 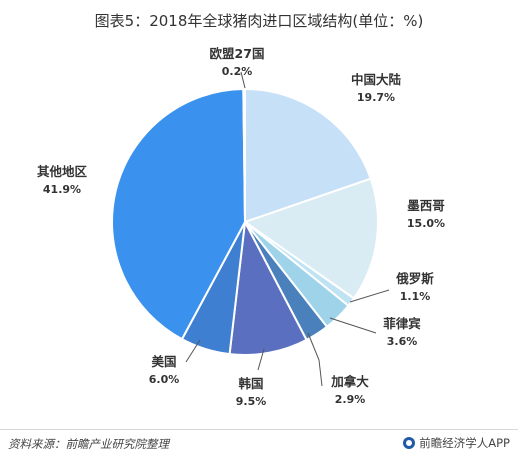 What do you see at coordinates (464, 443) in the screenshot?
I see `brand-name: 前瞻经济学人APP` at bounding box center [464, 443].